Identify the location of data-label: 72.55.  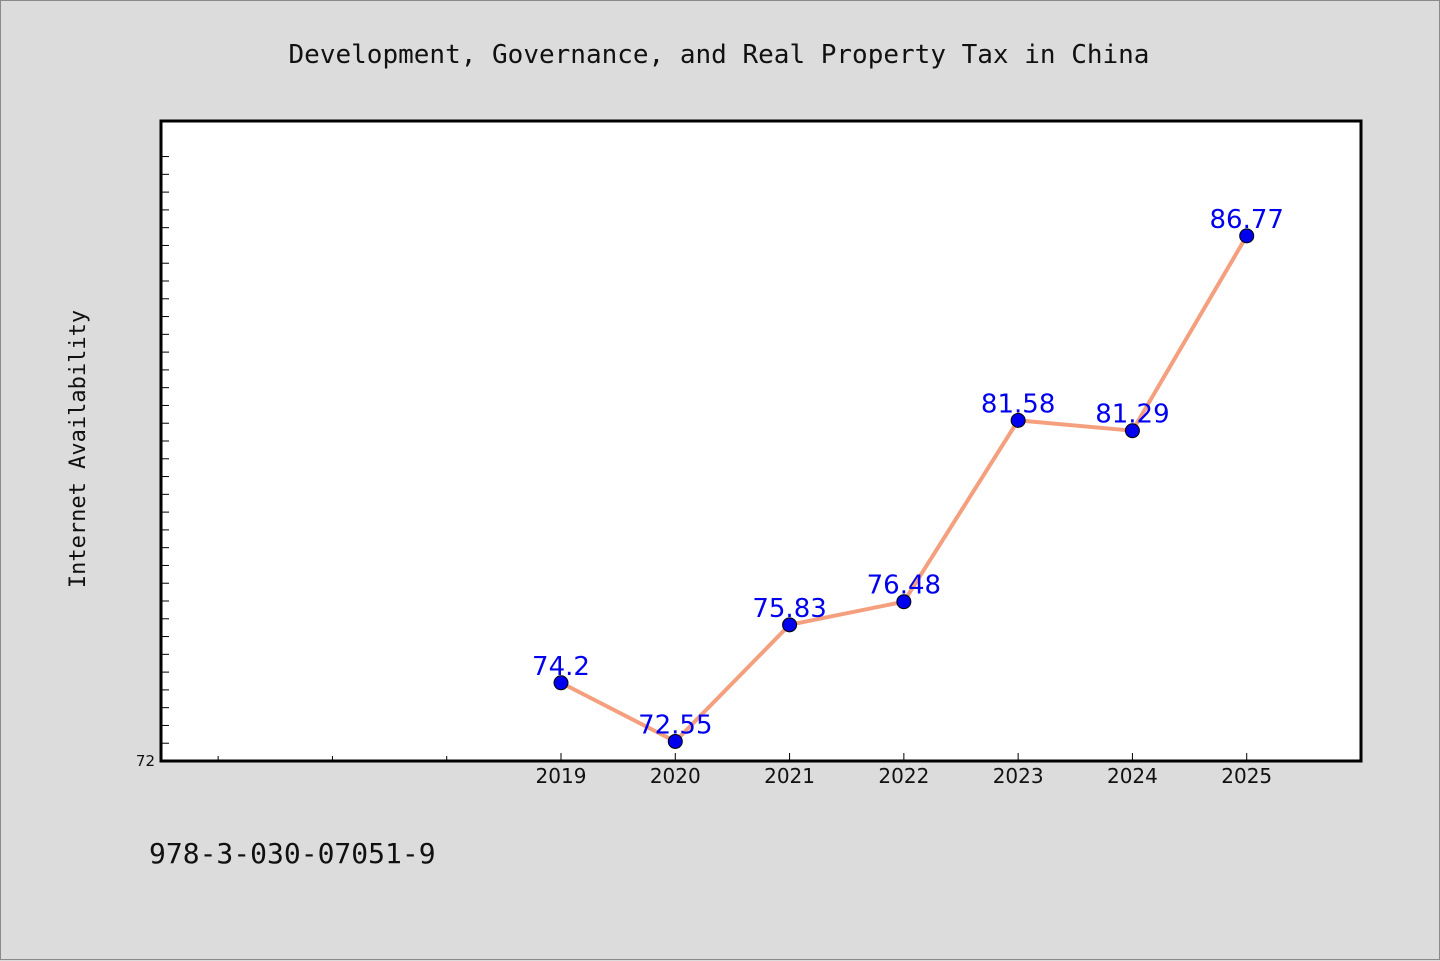
(675, 725).